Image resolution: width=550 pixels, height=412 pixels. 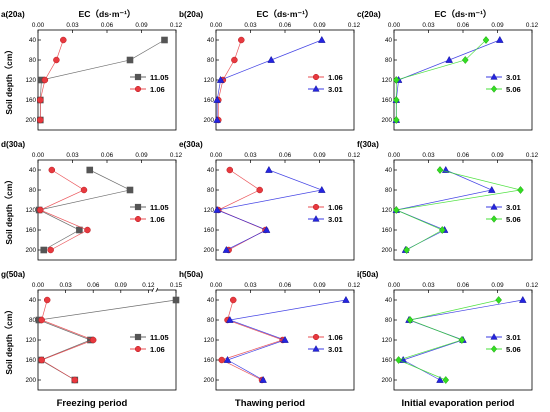 I want to click on panel-e30a-xtick-label: 0.00, so click(x=216, y=155).